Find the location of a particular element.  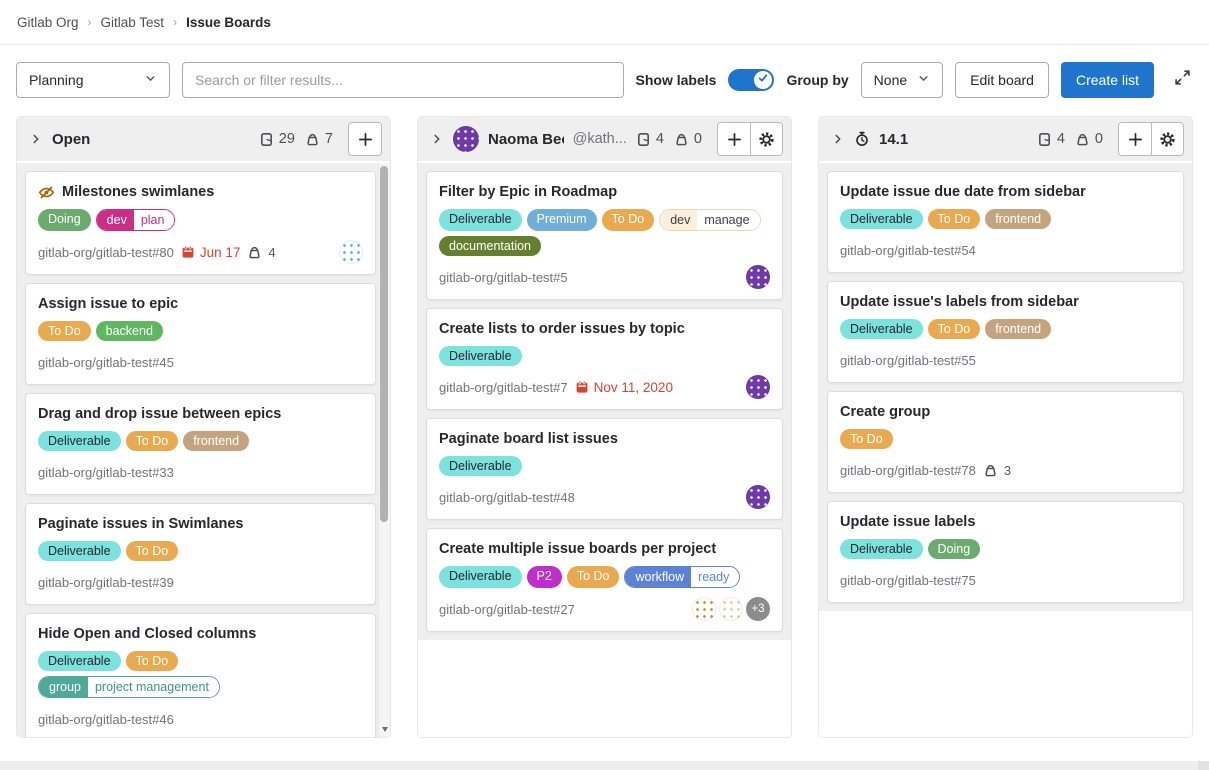

label-p2: P2 is located at coordinates (544, 577).